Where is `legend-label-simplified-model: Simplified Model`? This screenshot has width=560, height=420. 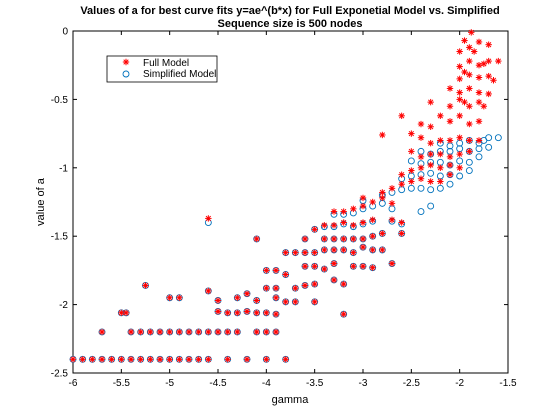 legend-label-simplified-model: Simplified Model is located at coordinates (179, 74).